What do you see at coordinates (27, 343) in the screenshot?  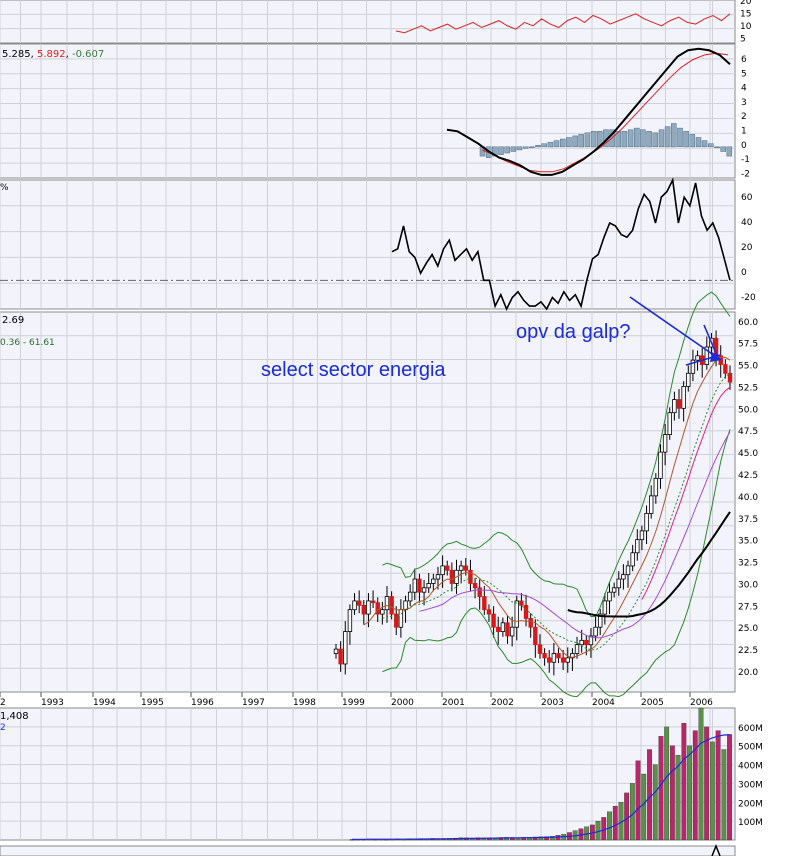 I see `price-legend-text: 0.36 - 61.61` at bounding box center [27, 343].